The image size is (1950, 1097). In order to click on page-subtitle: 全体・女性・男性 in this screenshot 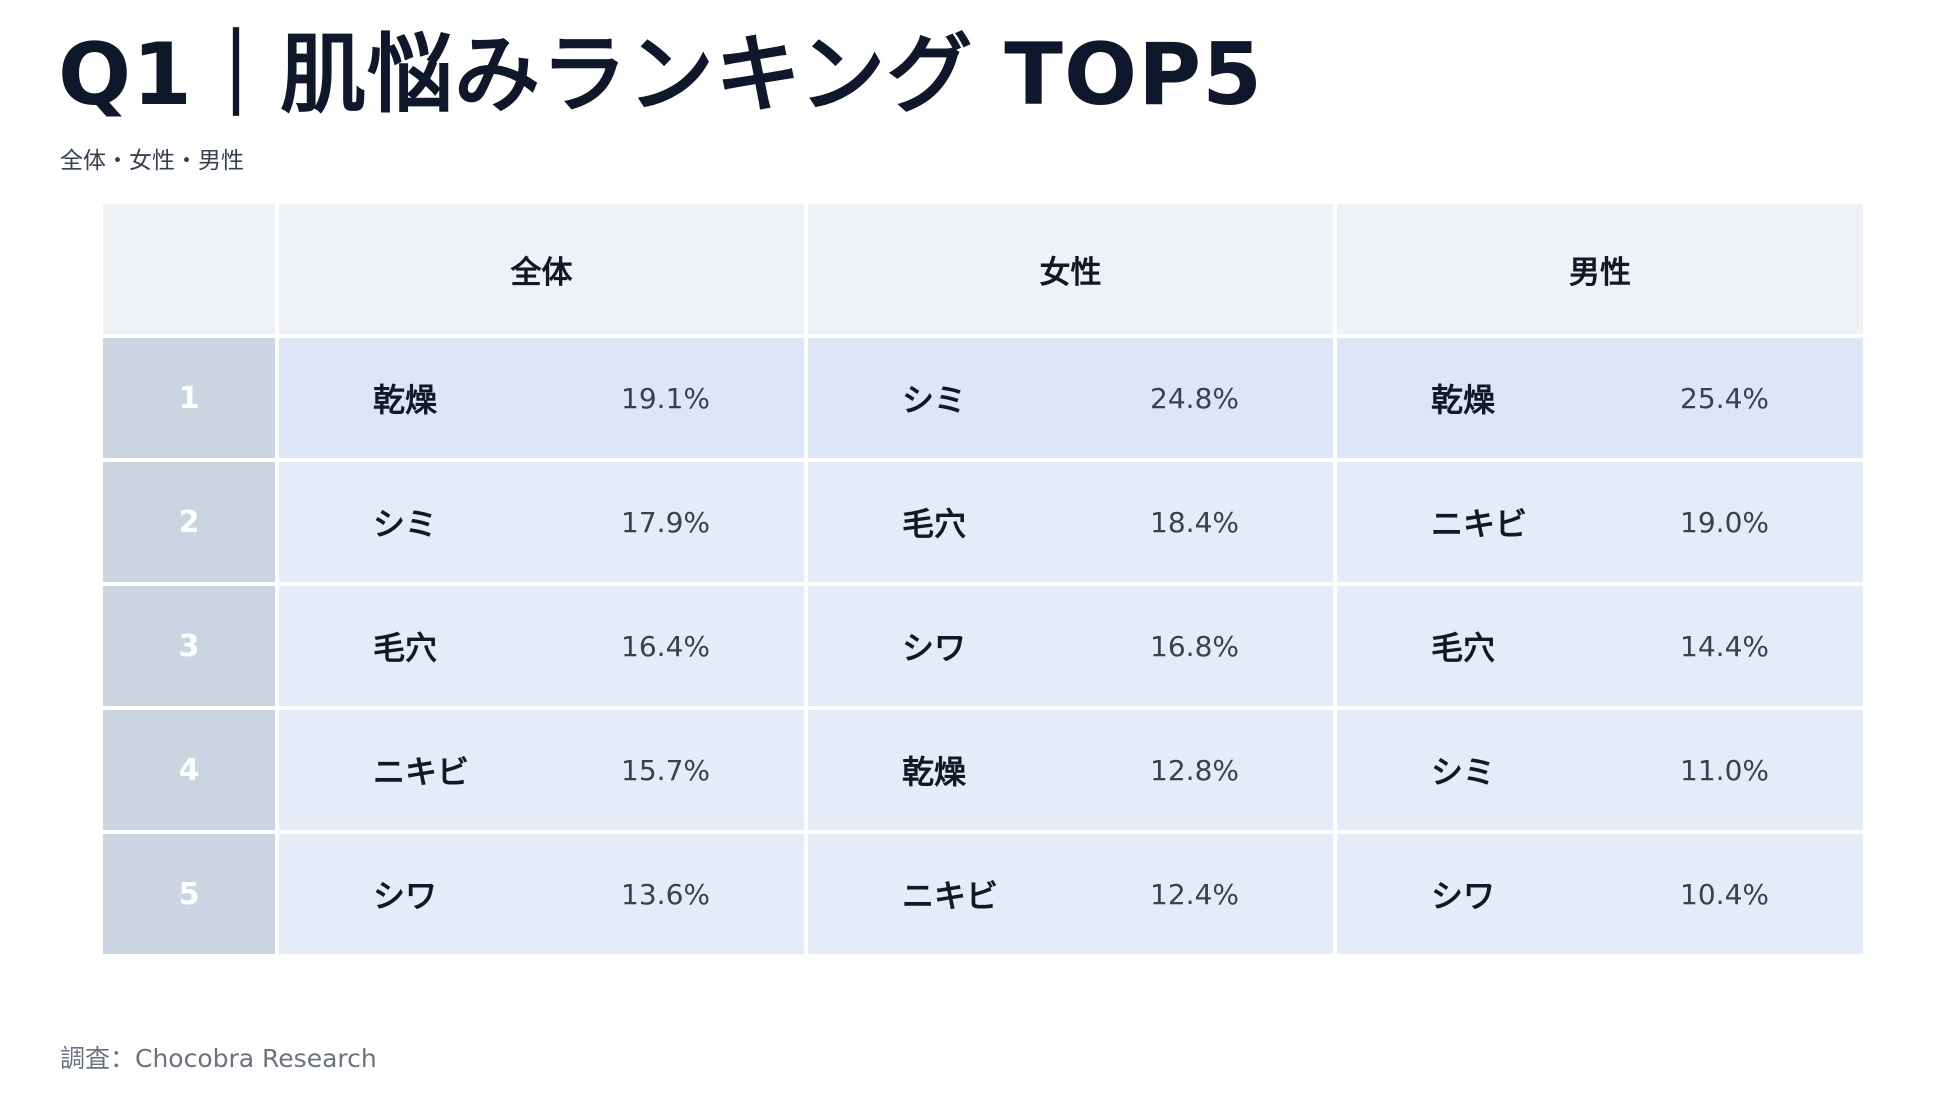, I will do `click(152, 161)`.